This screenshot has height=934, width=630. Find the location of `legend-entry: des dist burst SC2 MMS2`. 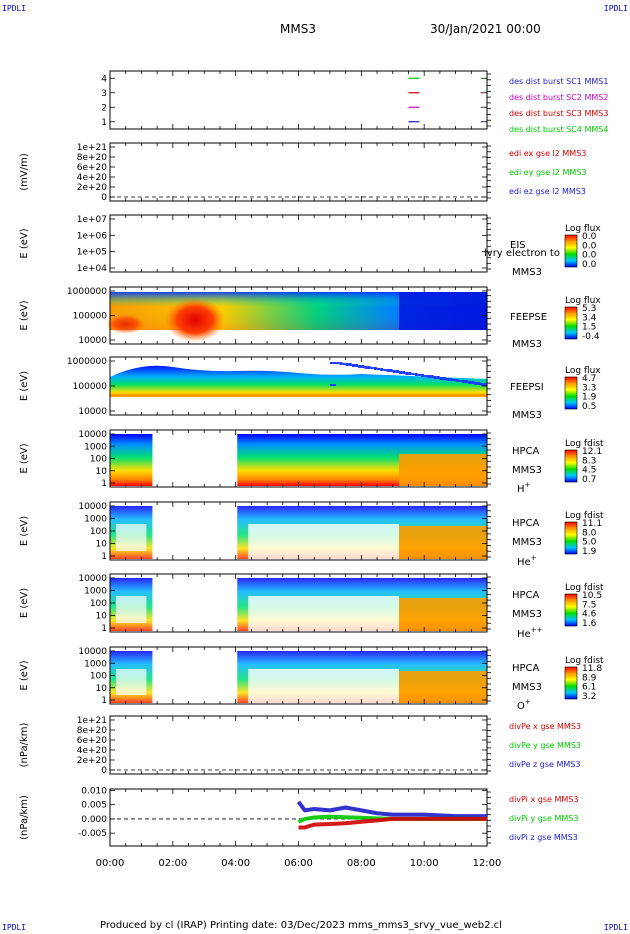

legend-entry: des dist burst SC2 MMS2 is located at coordinates (558, 97).